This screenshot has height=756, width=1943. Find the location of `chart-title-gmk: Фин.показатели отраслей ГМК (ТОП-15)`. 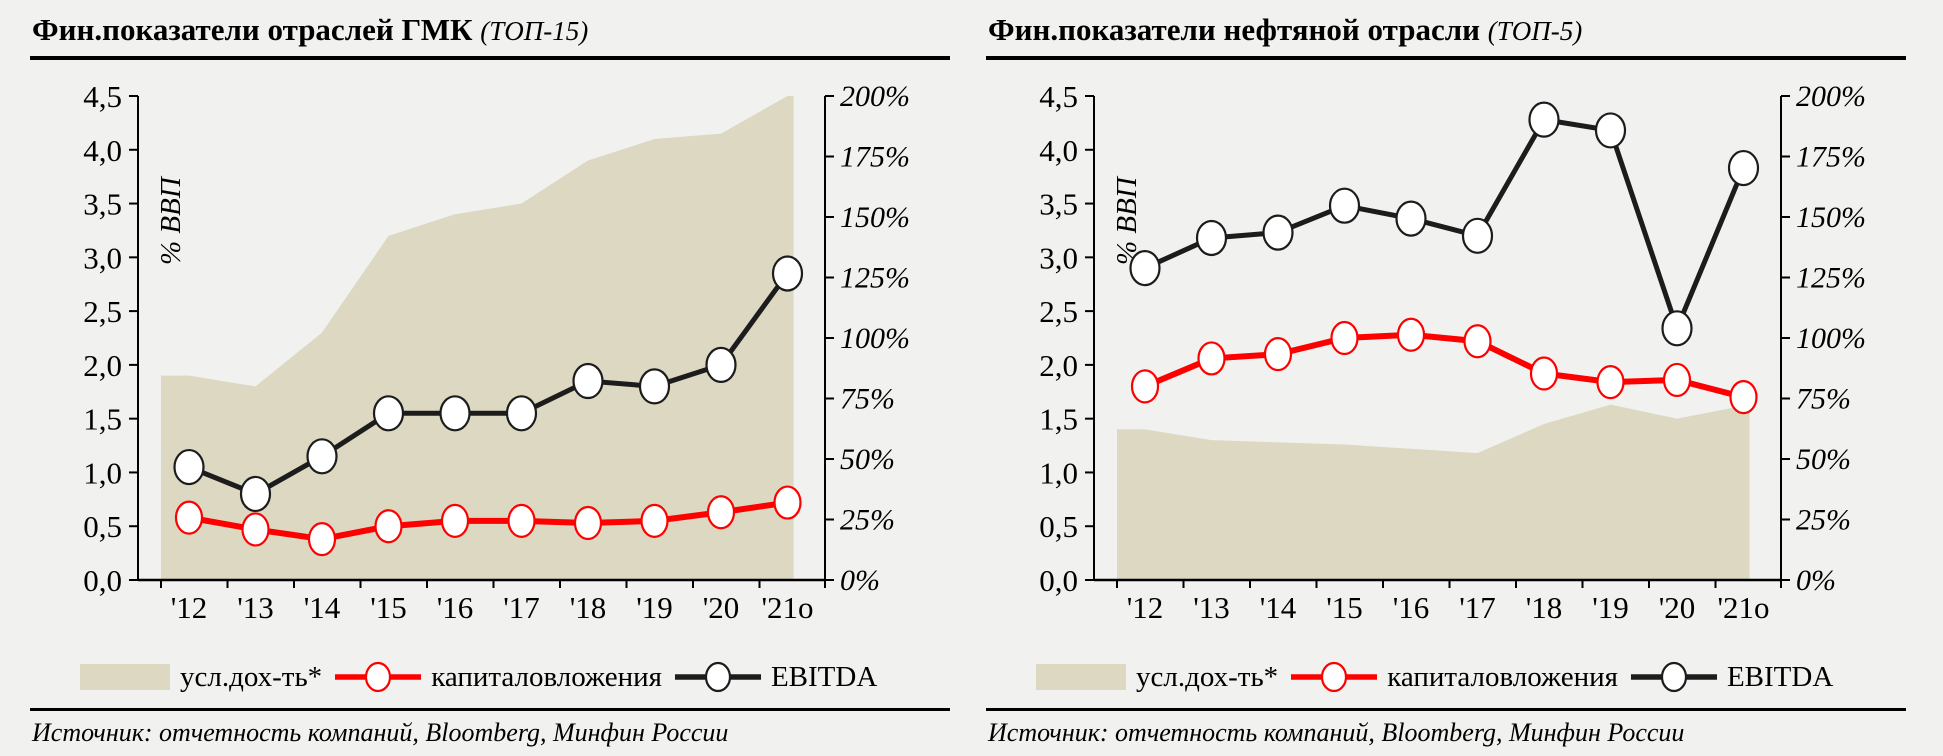

chart-title-gmk: Фин.показатели отраслей ГМК (ТОП-15) is located at coordinates (490, 33).